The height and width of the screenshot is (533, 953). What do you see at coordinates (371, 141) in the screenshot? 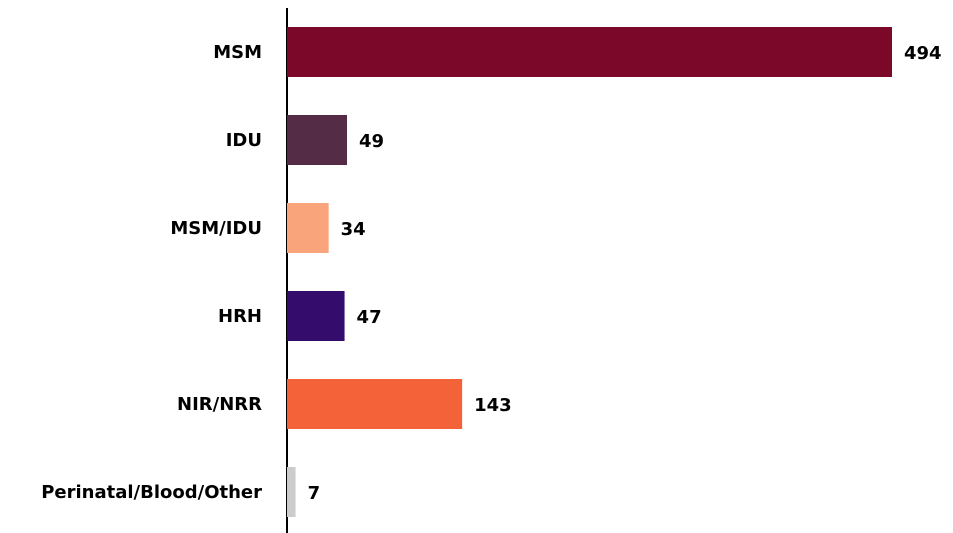
I see `value-label: 49` at bounding box center [371, 141].